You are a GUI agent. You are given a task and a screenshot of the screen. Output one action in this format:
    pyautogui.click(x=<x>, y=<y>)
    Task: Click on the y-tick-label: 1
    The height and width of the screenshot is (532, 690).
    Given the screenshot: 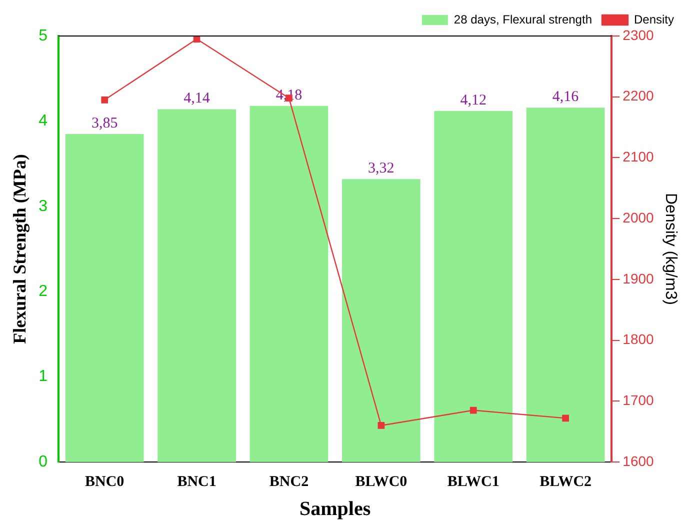 What is the action you would take?
    pyautogui.click(x=43, y=377)
    